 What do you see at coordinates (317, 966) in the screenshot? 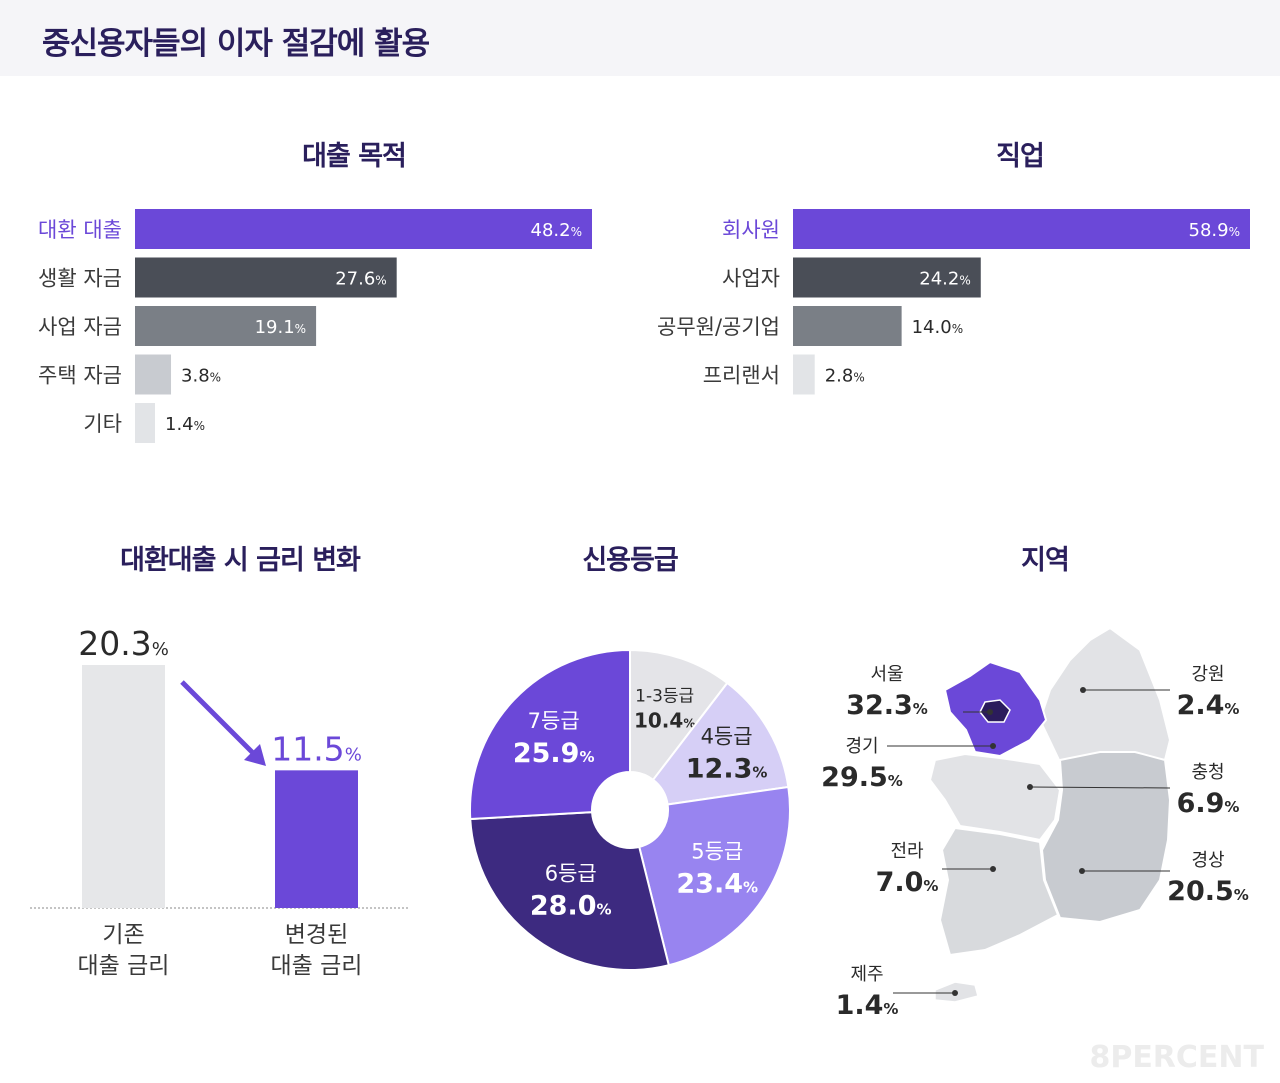
I see `rate-category-1-line-1: 대출 금리` at bounding box center [317, 966].